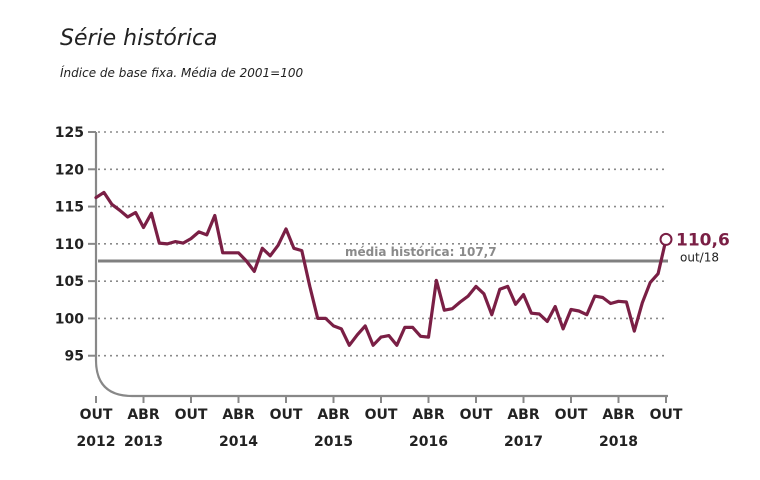 The height and width of the screenshot is (480, 760). Describe the element at coordinates (69, 245) in the screenshot. I see `y-tick-label: 110` at that location.